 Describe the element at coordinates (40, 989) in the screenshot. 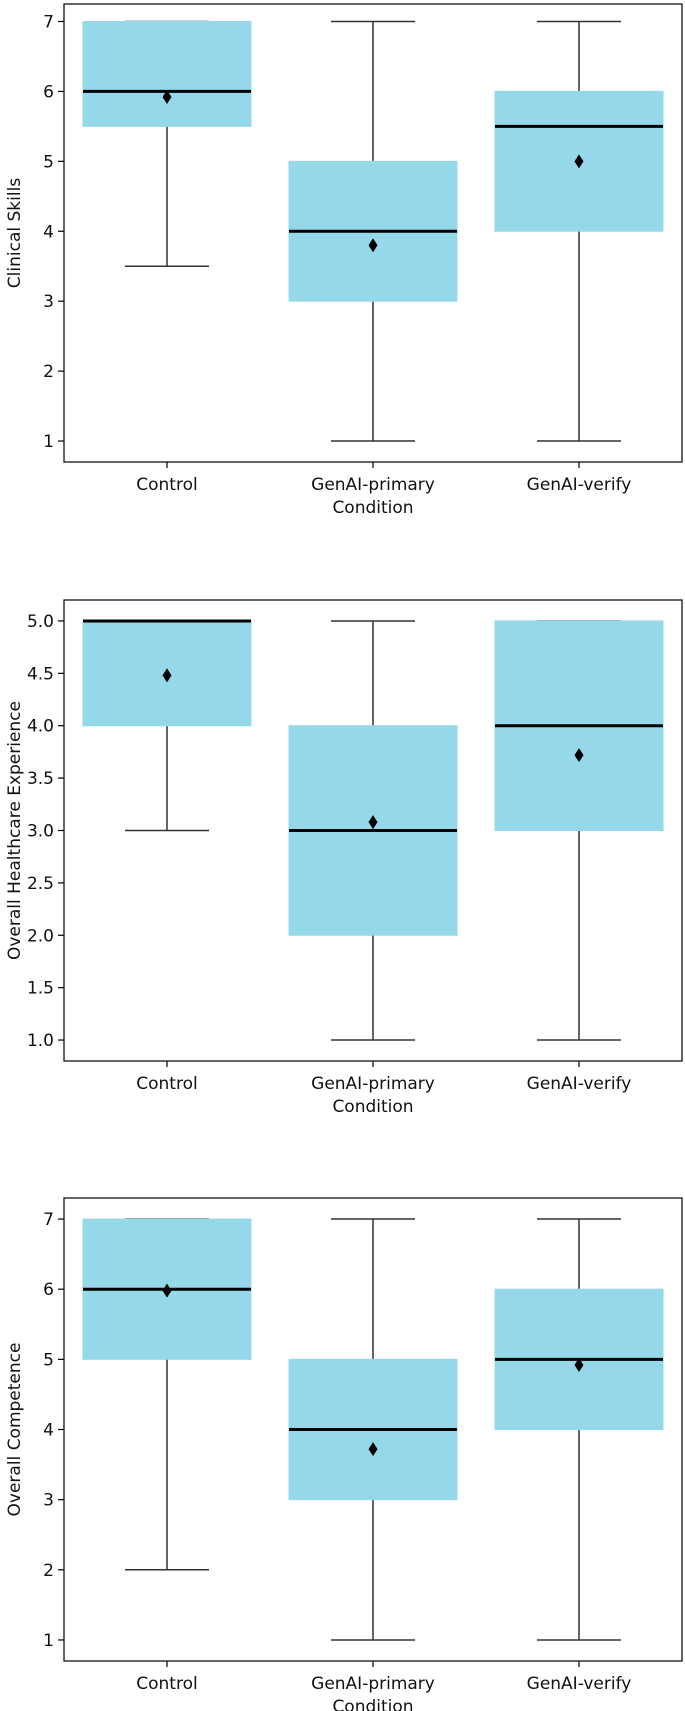

I see `y-tick-label: 1.5` at that location.